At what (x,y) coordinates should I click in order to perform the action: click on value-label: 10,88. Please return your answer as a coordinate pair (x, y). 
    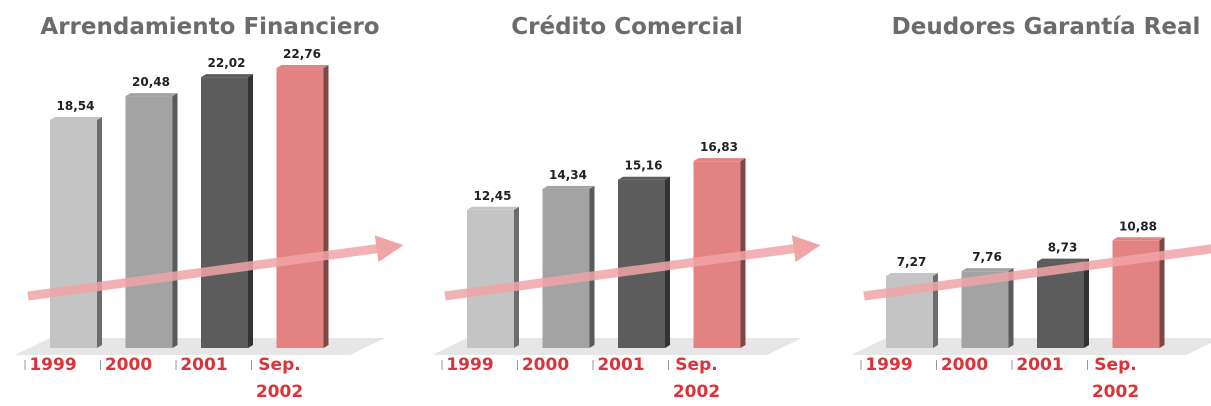
    Looking at the image, I should click on (1138, 226).